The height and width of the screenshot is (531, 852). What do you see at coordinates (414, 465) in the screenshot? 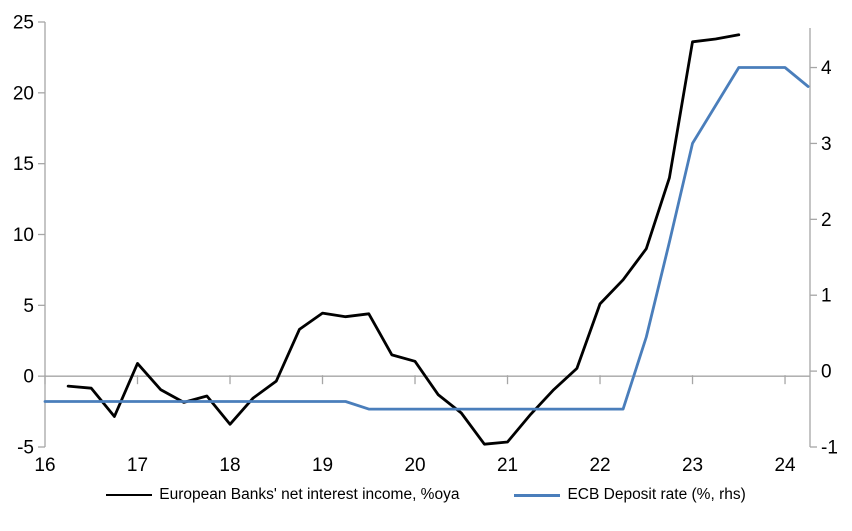
I see `x-tick-label: 20` at bounding box center [414, 465].